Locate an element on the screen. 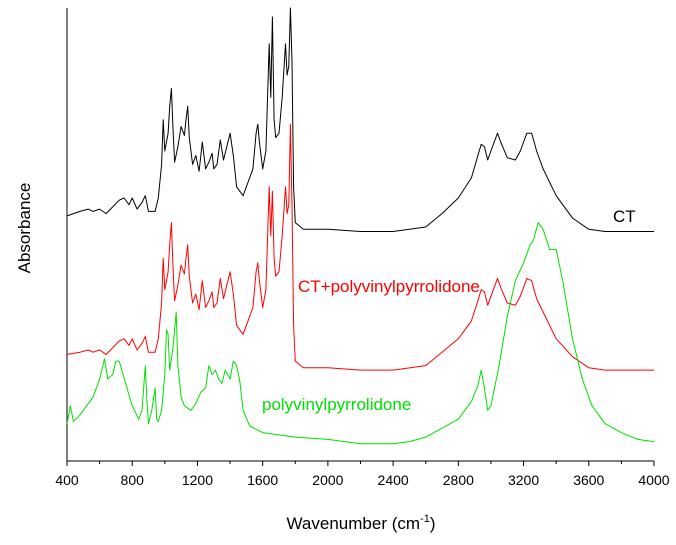 The image size is (676, 545). series-label-ct: CT is located at coordinates (624, 216).